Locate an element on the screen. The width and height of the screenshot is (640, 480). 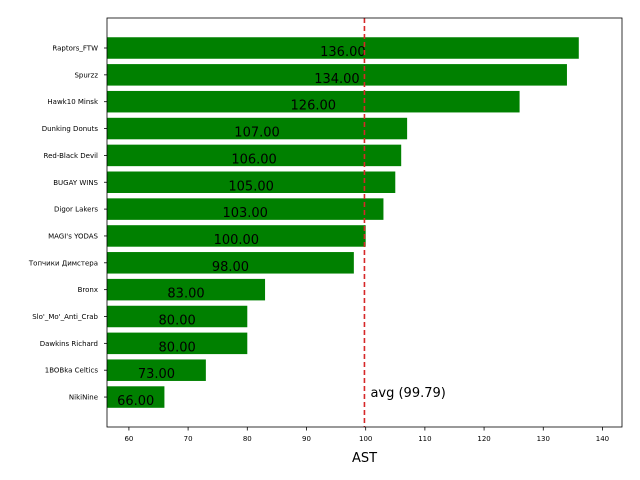
category-label: Digor Lakers is located at coordinates (76, 210).